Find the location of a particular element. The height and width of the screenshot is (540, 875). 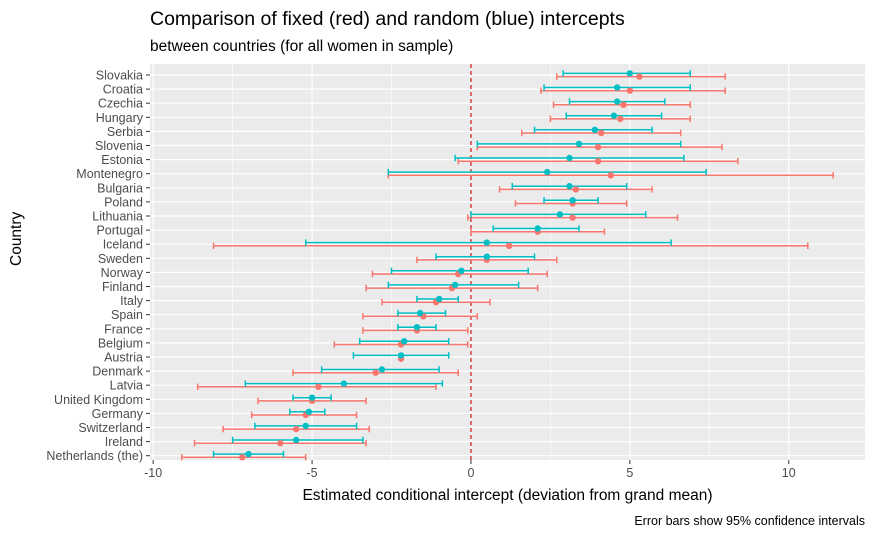

y-tick-label: Ireland is located at coordinates (124, 442).